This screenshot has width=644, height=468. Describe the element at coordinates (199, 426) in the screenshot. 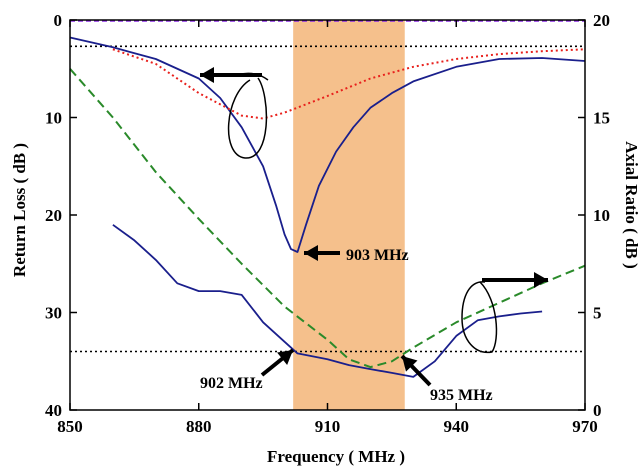

I see `x-tick-label-1: 880` at that location.